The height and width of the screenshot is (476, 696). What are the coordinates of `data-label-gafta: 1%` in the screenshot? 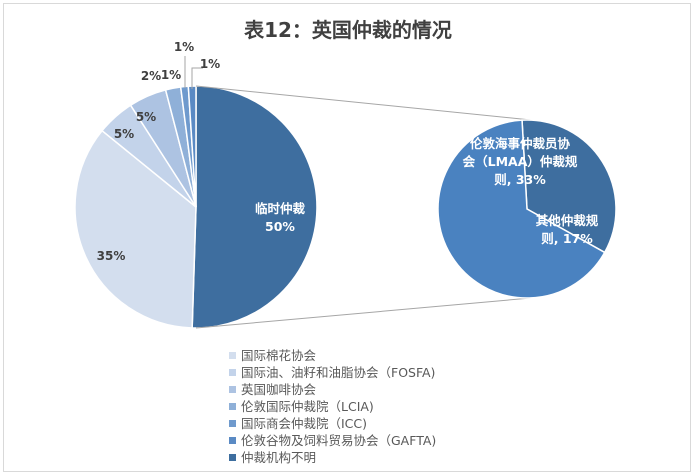 It's located at (184, 47).